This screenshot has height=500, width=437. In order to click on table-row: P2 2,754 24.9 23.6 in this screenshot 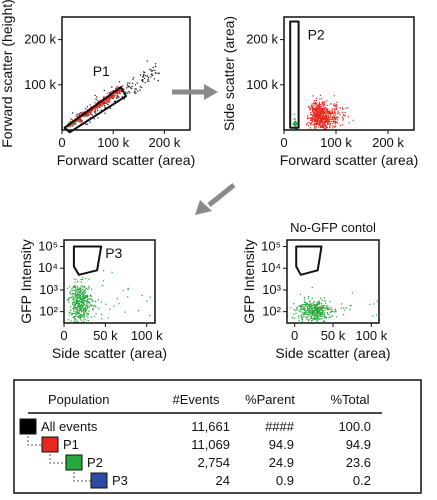, I will do `click(210, 462)`.